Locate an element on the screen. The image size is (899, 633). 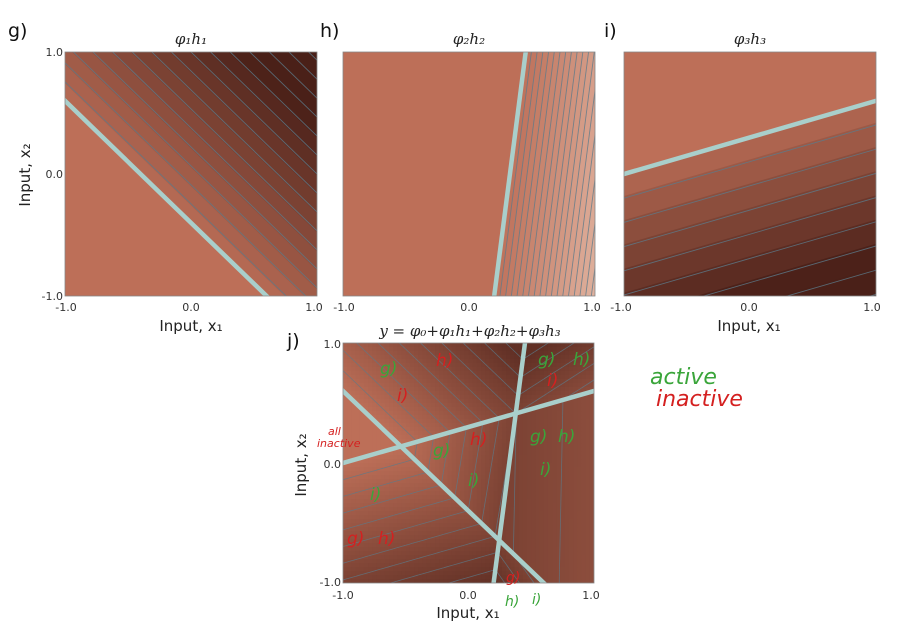
plot-area-h is located at coordinates (469, 174).